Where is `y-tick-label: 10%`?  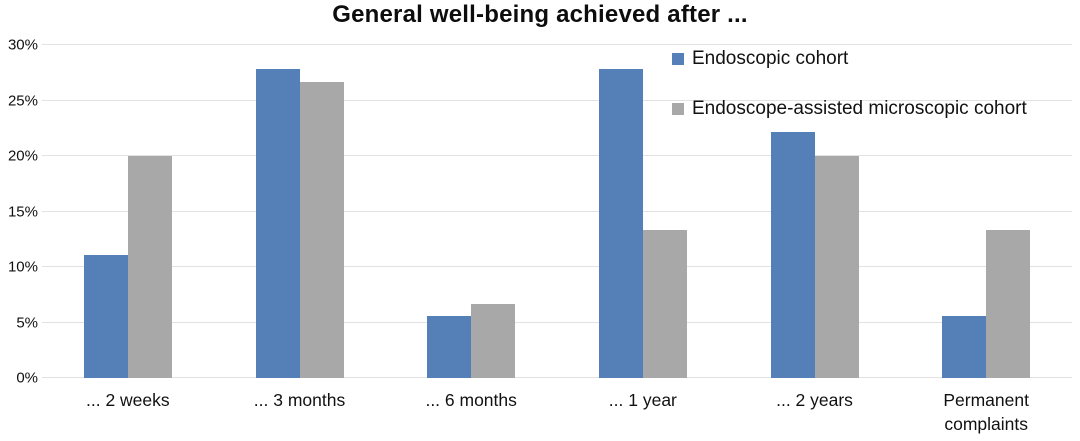
y-tick-label: 10% is located at coordinates (22, 267).